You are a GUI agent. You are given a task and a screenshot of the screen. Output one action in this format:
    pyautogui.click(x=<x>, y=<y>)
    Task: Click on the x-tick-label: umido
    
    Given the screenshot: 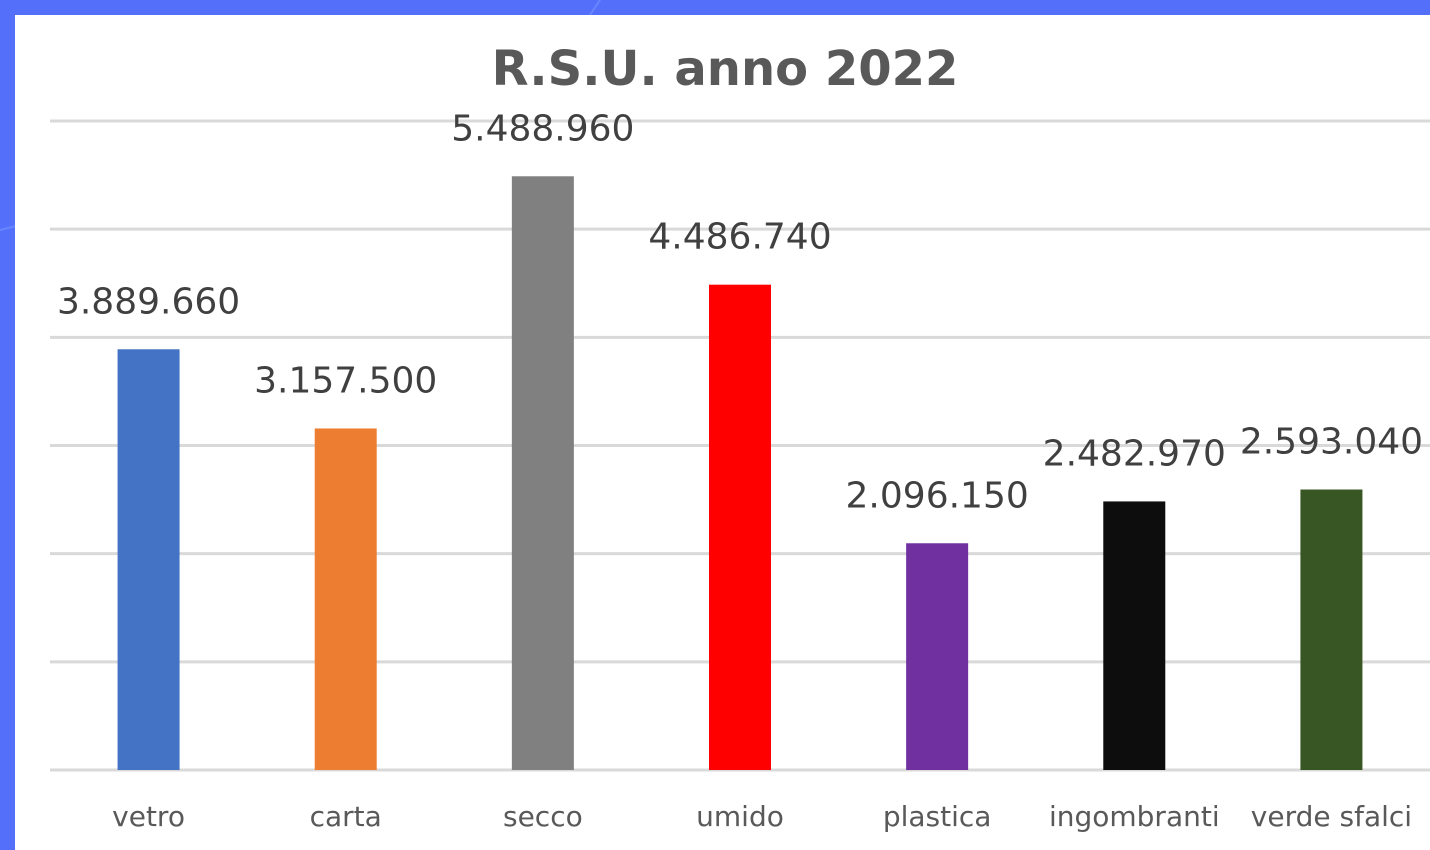 What is the action you would take?
    pyautogui.click(x=740, y=816)
    